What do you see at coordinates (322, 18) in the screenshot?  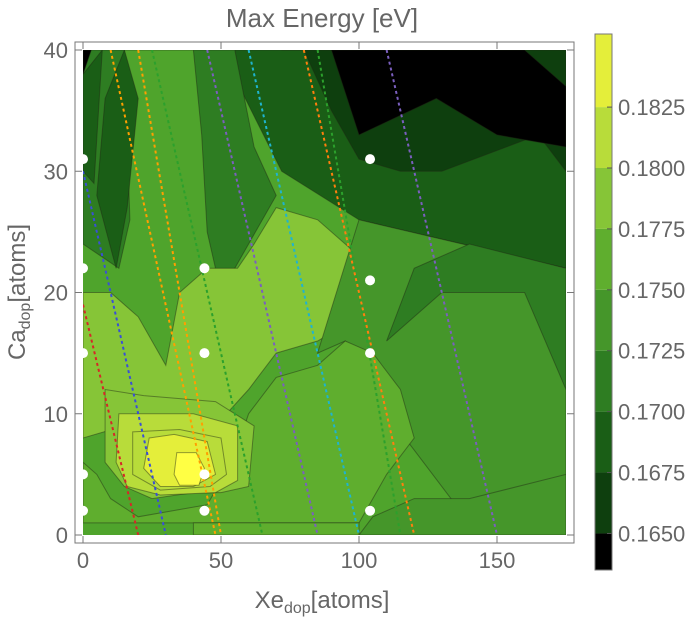 I see `chart-title: Max Energy [eV]` at bounding box center [322, 18].